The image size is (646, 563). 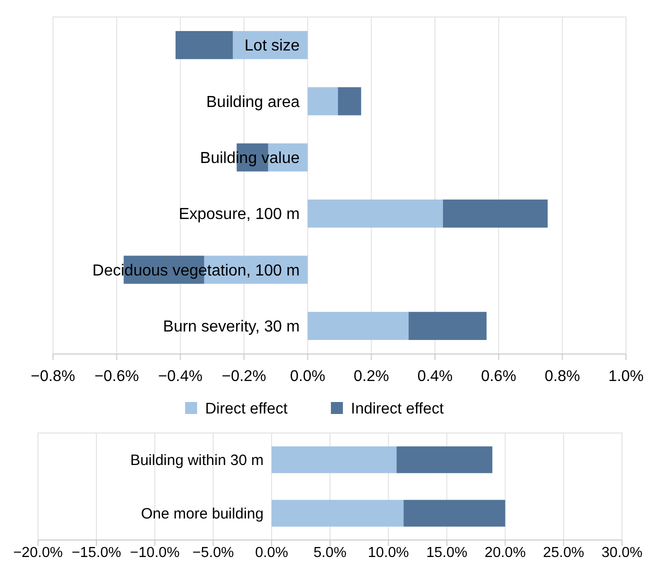 What do you see at coordinates (53, 376) in the screenshot?
I see `x-tick-label: −0.8%` at bounding box center [53, 376].